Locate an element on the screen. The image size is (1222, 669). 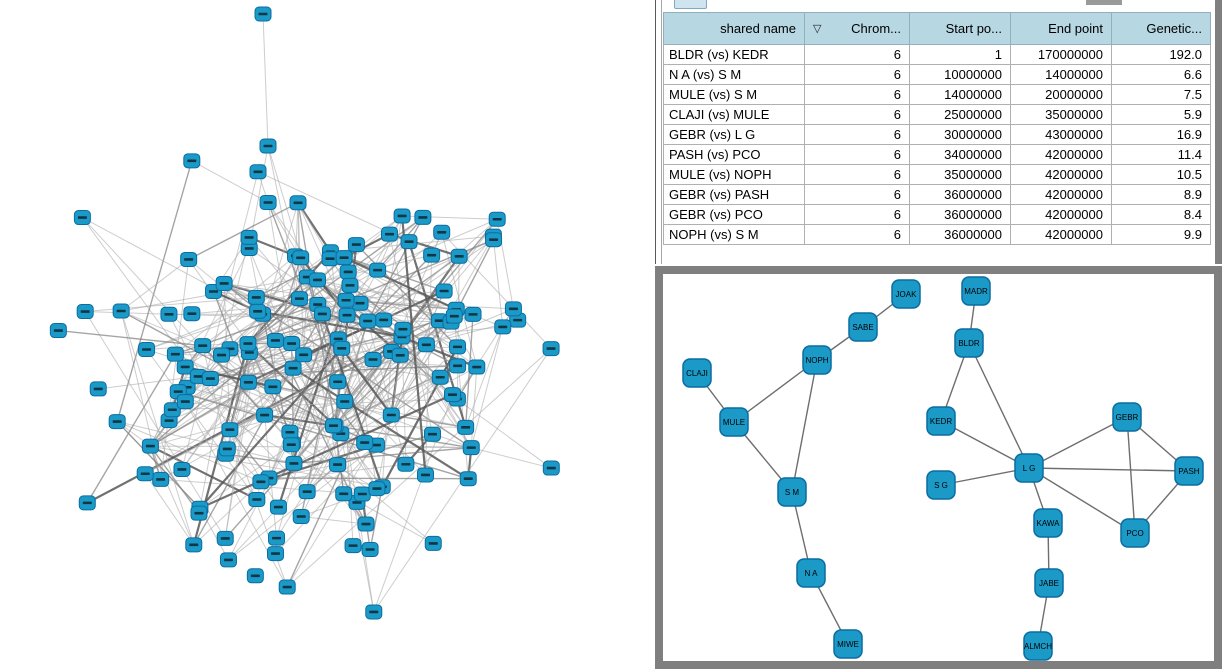
network-node-madr: MADR is located at coordinates (976, 291).